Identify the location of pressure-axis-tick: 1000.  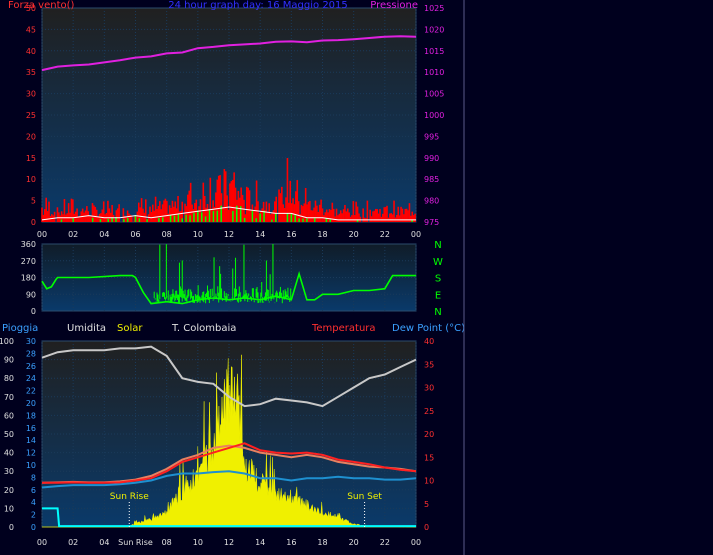
(434, 115).